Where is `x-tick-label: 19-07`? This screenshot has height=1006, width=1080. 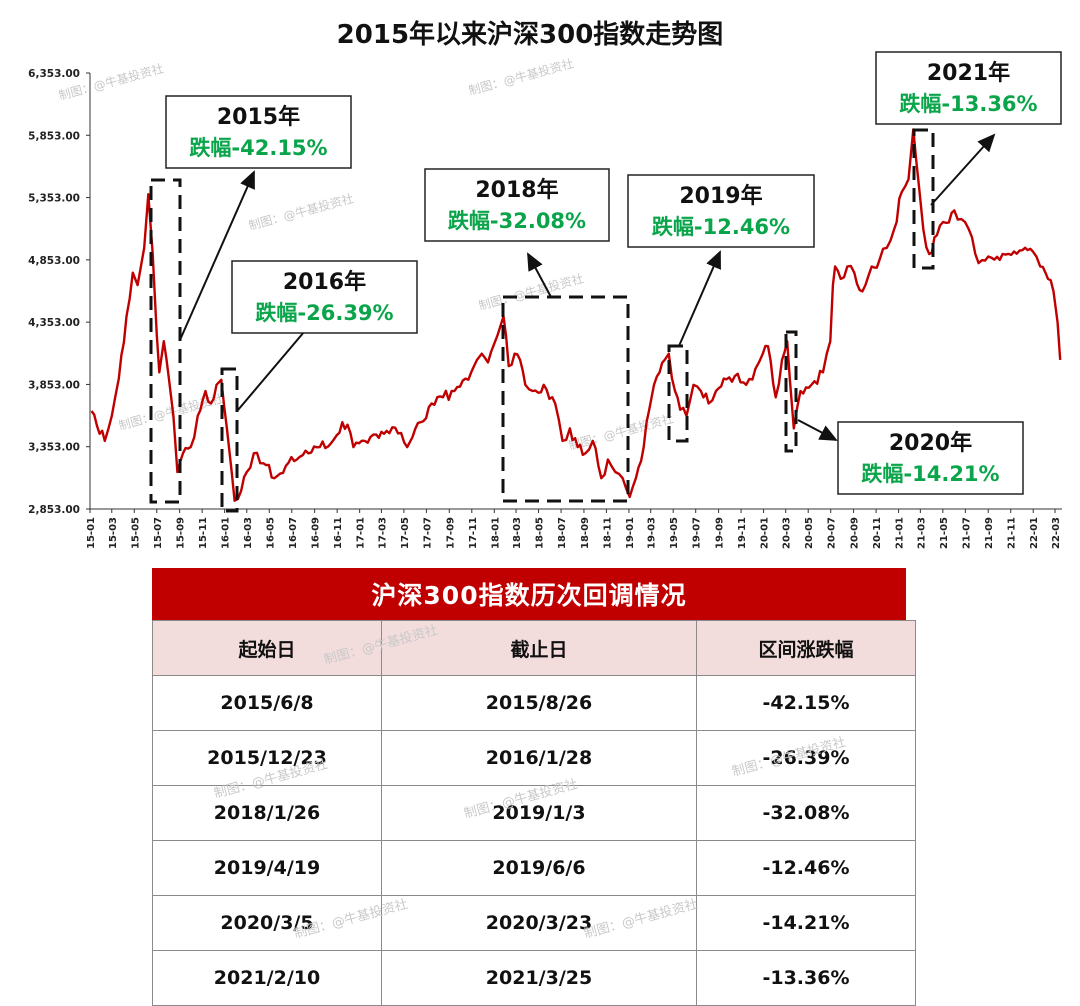
x-tick-label: 19-07 is located at coordinates (697, 533).